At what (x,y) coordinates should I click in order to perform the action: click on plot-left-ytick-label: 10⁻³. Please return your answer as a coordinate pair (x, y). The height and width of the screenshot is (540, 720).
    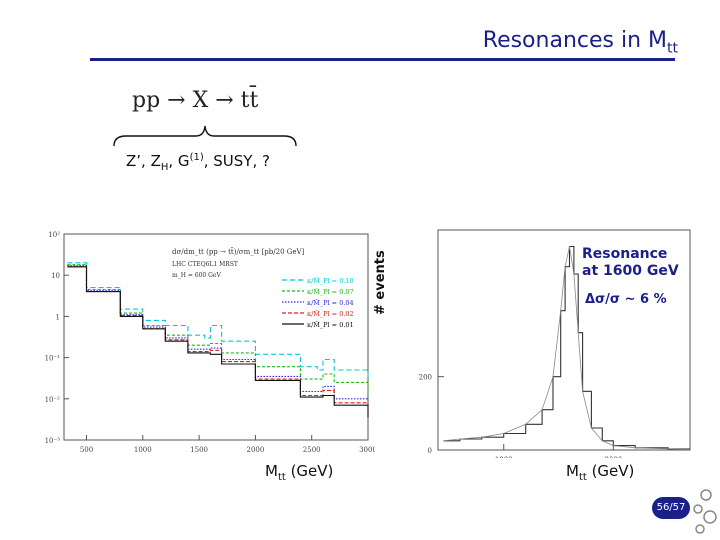
    Looking at the image, I should click on (53, 441).